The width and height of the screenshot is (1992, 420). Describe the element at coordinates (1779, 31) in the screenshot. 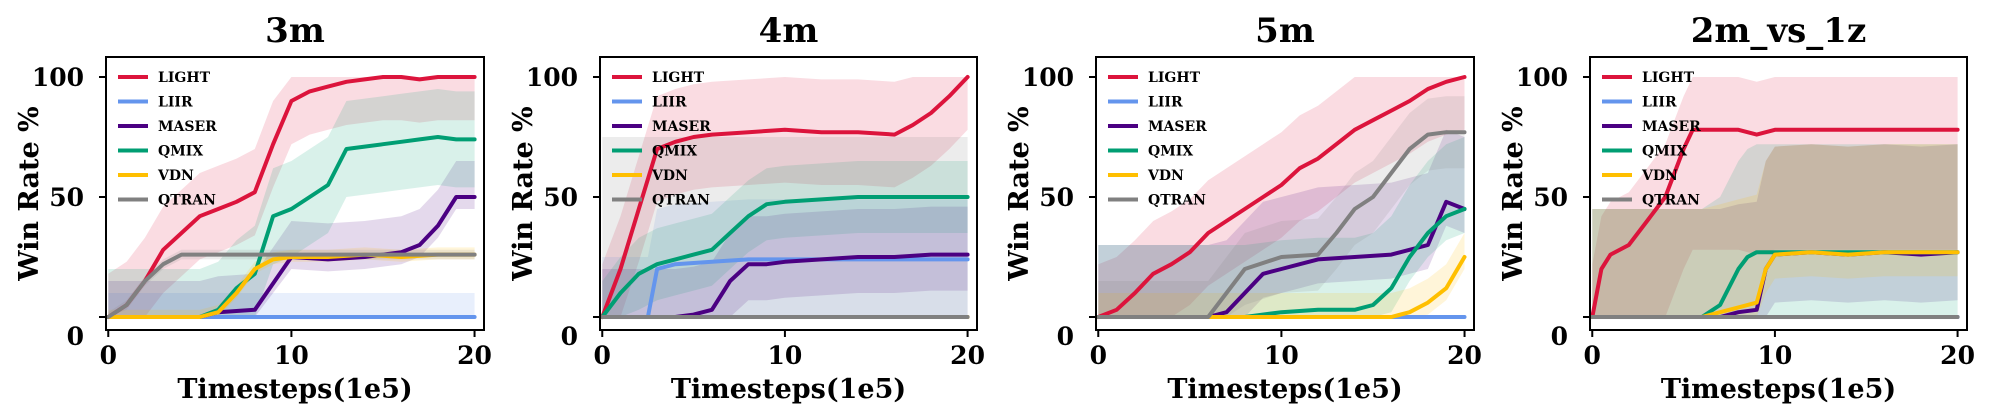

I see `chart-title: 2m_vs_1z` at that location.